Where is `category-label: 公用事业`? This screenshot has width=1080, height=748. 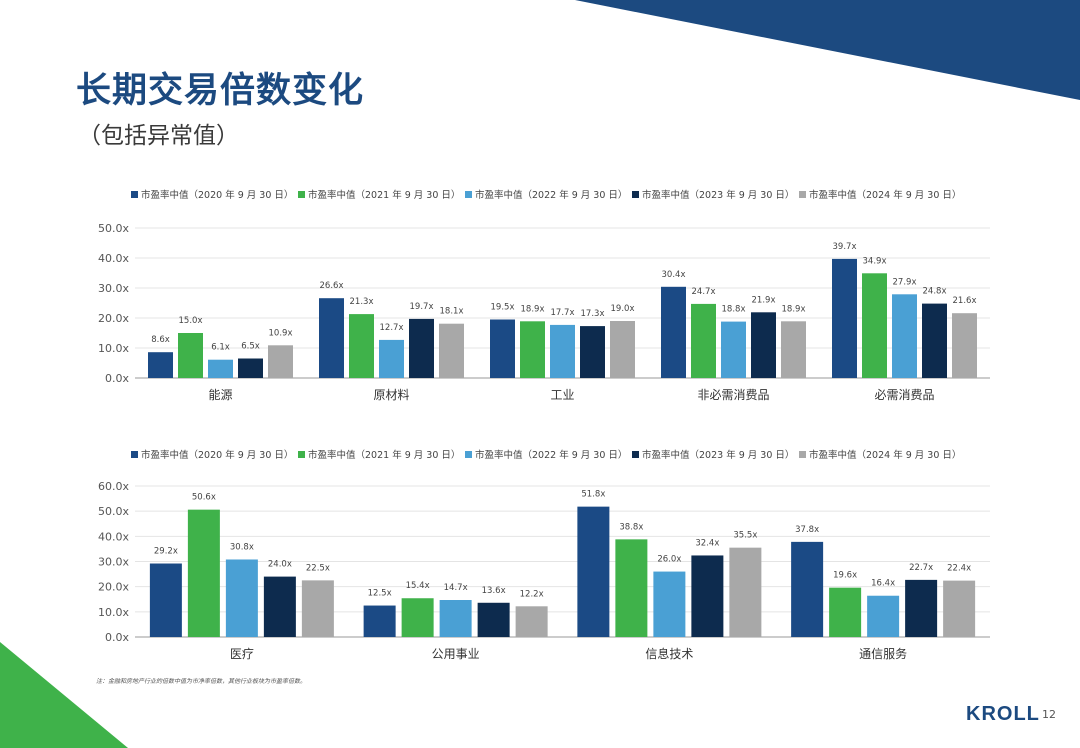 category-label: 公用事业 is located at coordinates (456, 654).